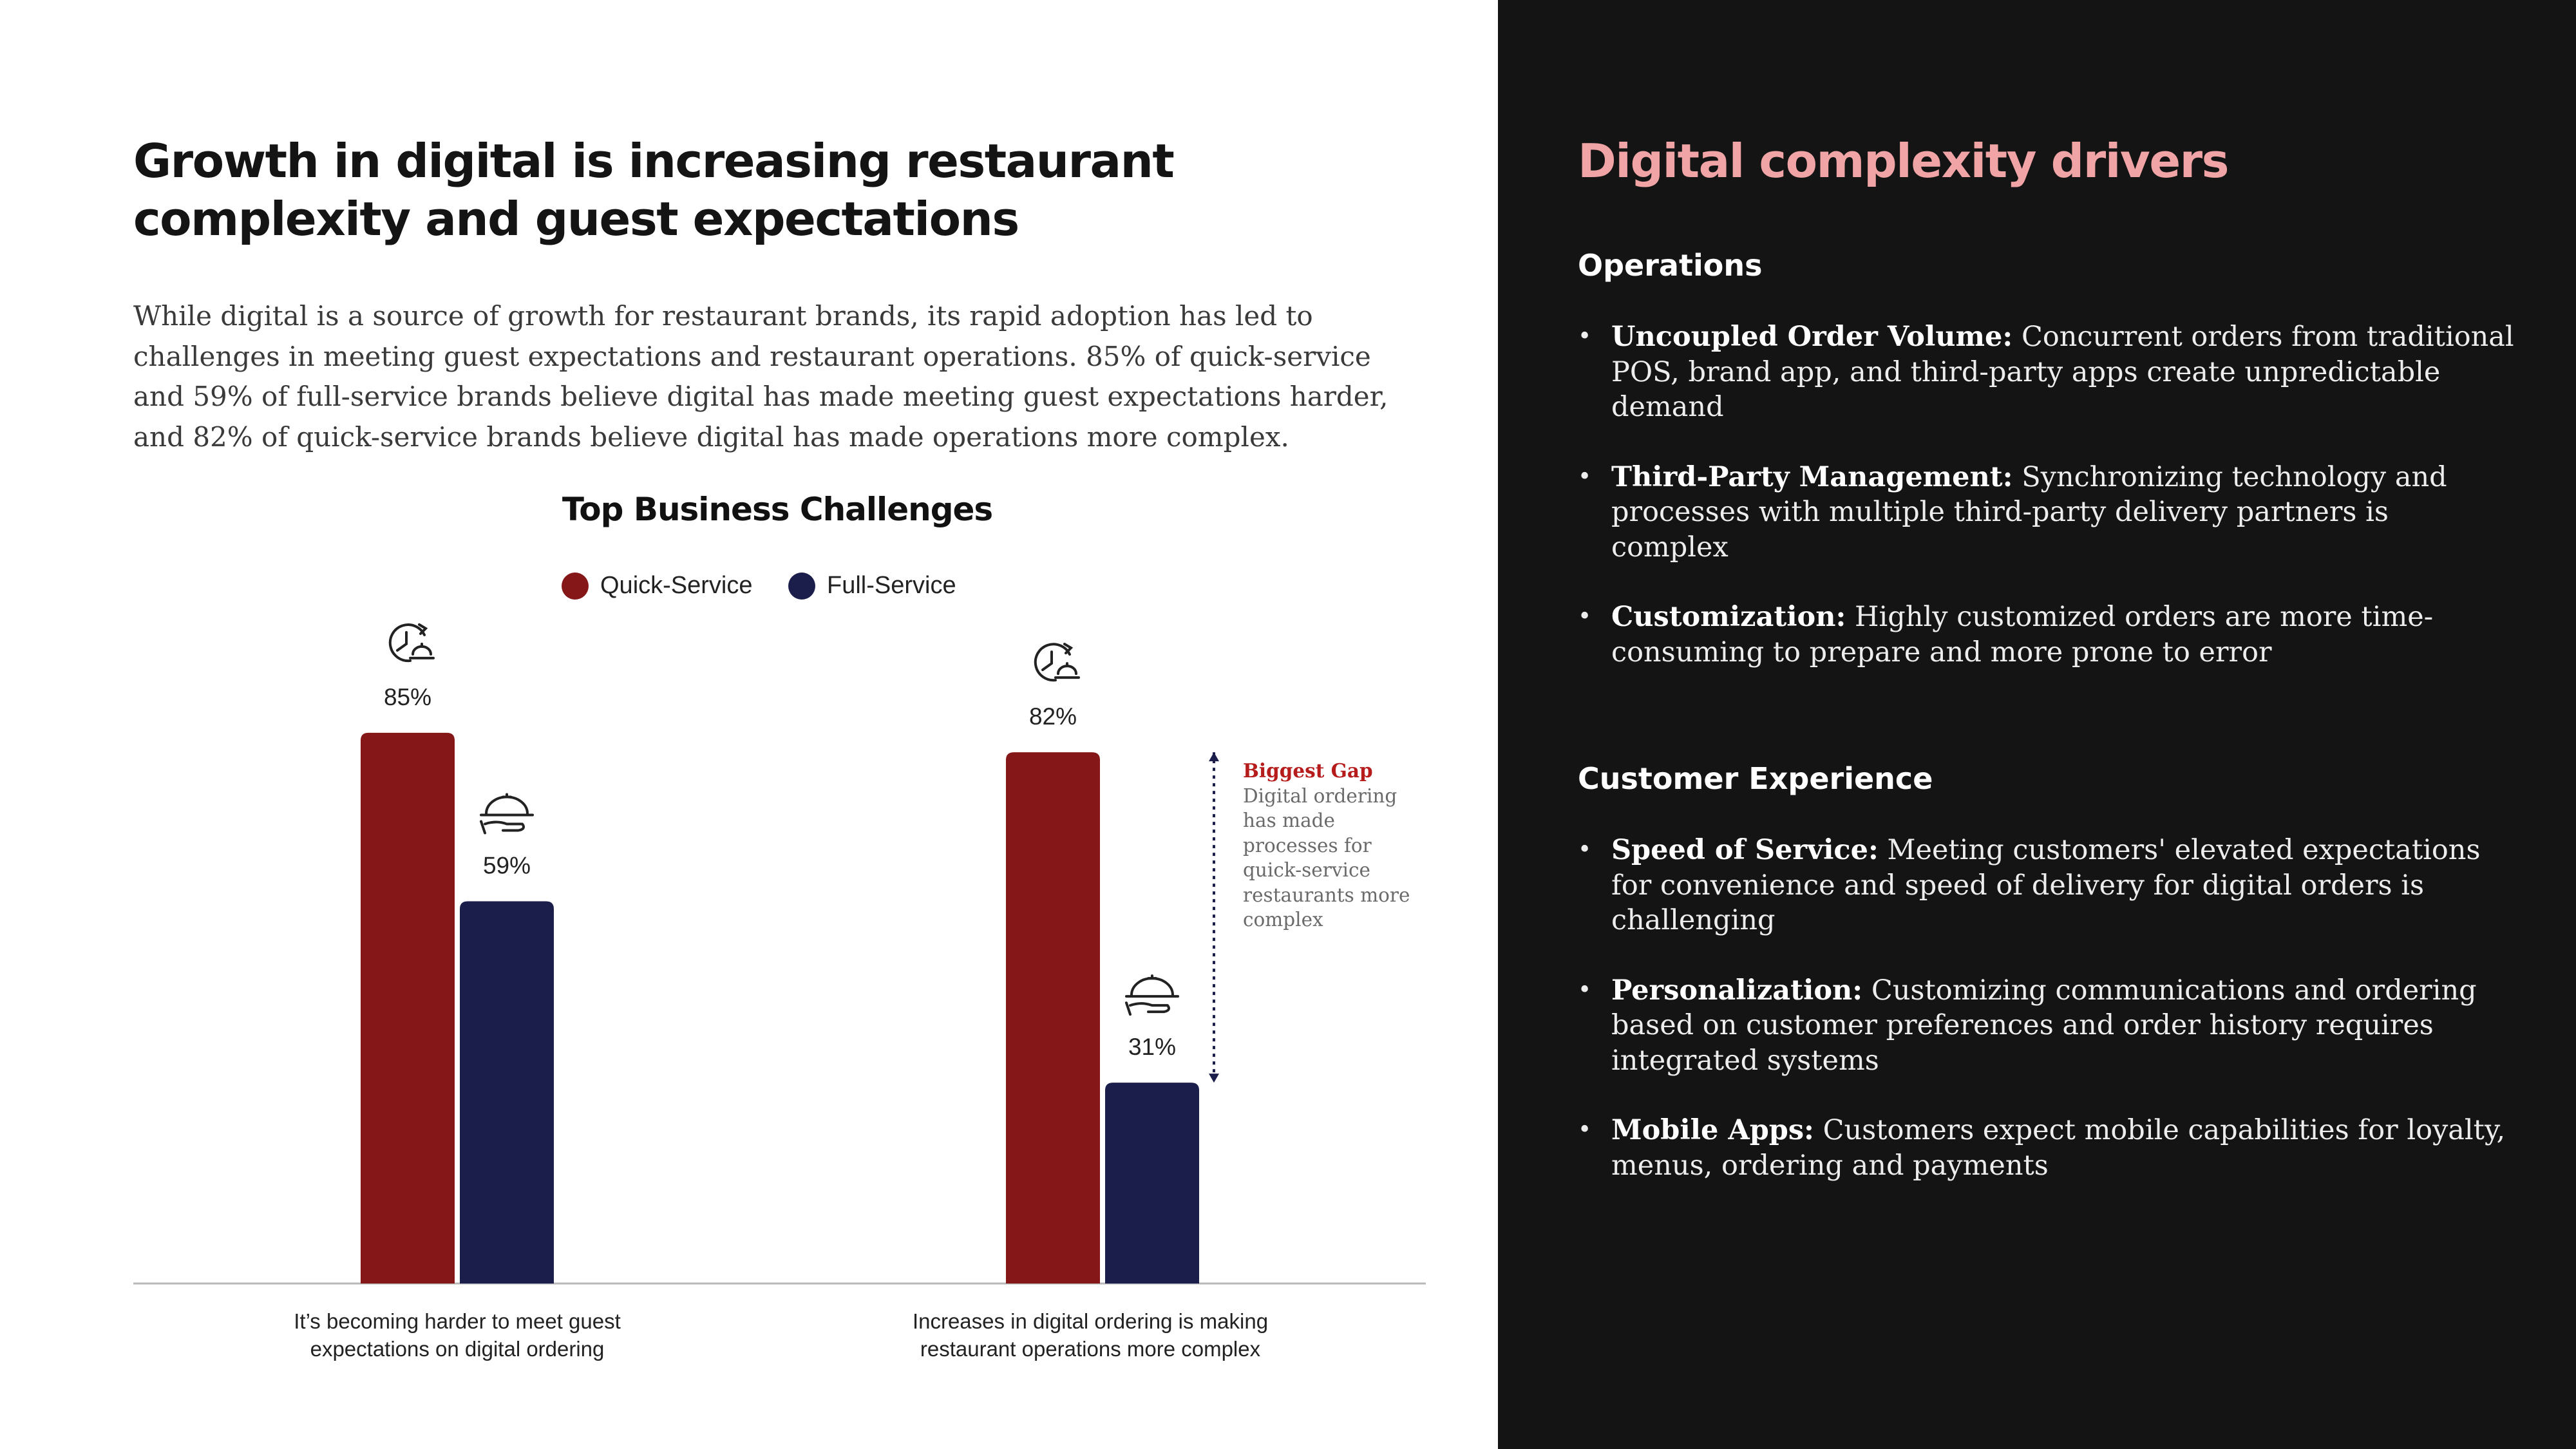 Image resolution: width=2576 pixels, height=1449 pixels. What do you see at coordinates (458, 1349) in the screenshot?
I see `x-category-label-line: expectations on digital ordering` at bounding box center [458, 1349].